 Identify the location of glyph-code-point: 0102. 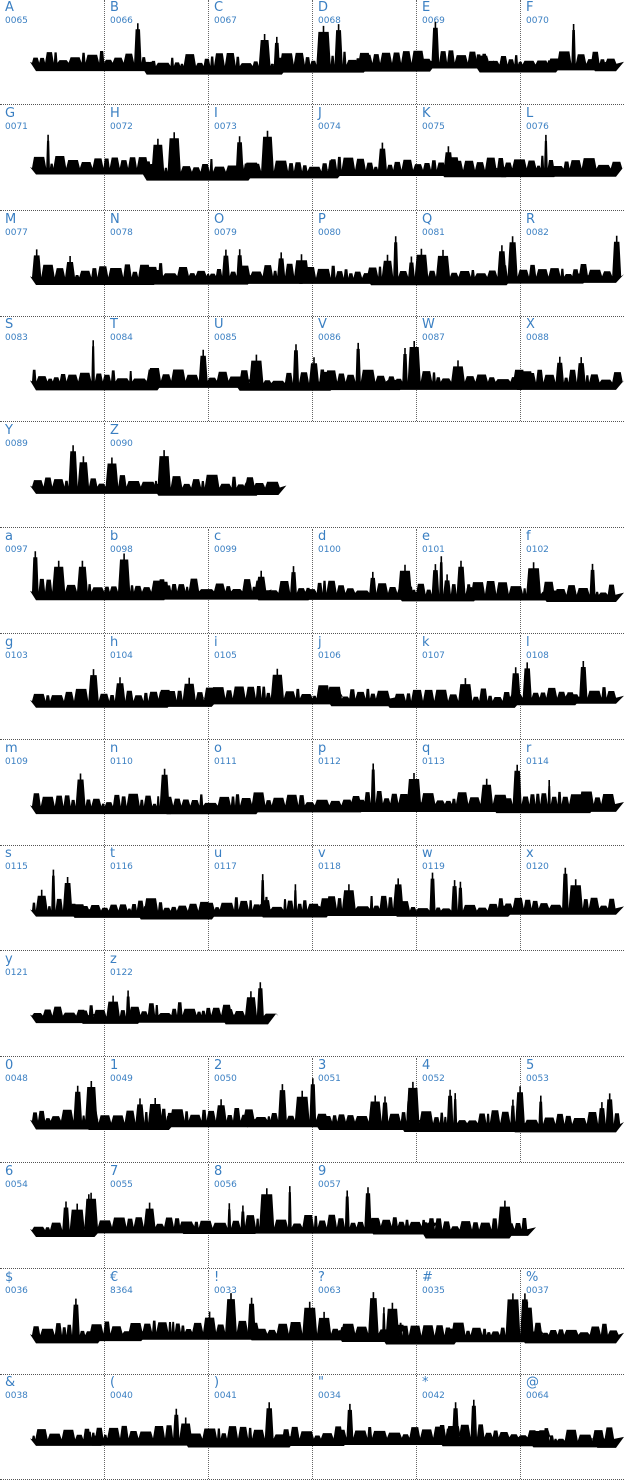
(537, 550).